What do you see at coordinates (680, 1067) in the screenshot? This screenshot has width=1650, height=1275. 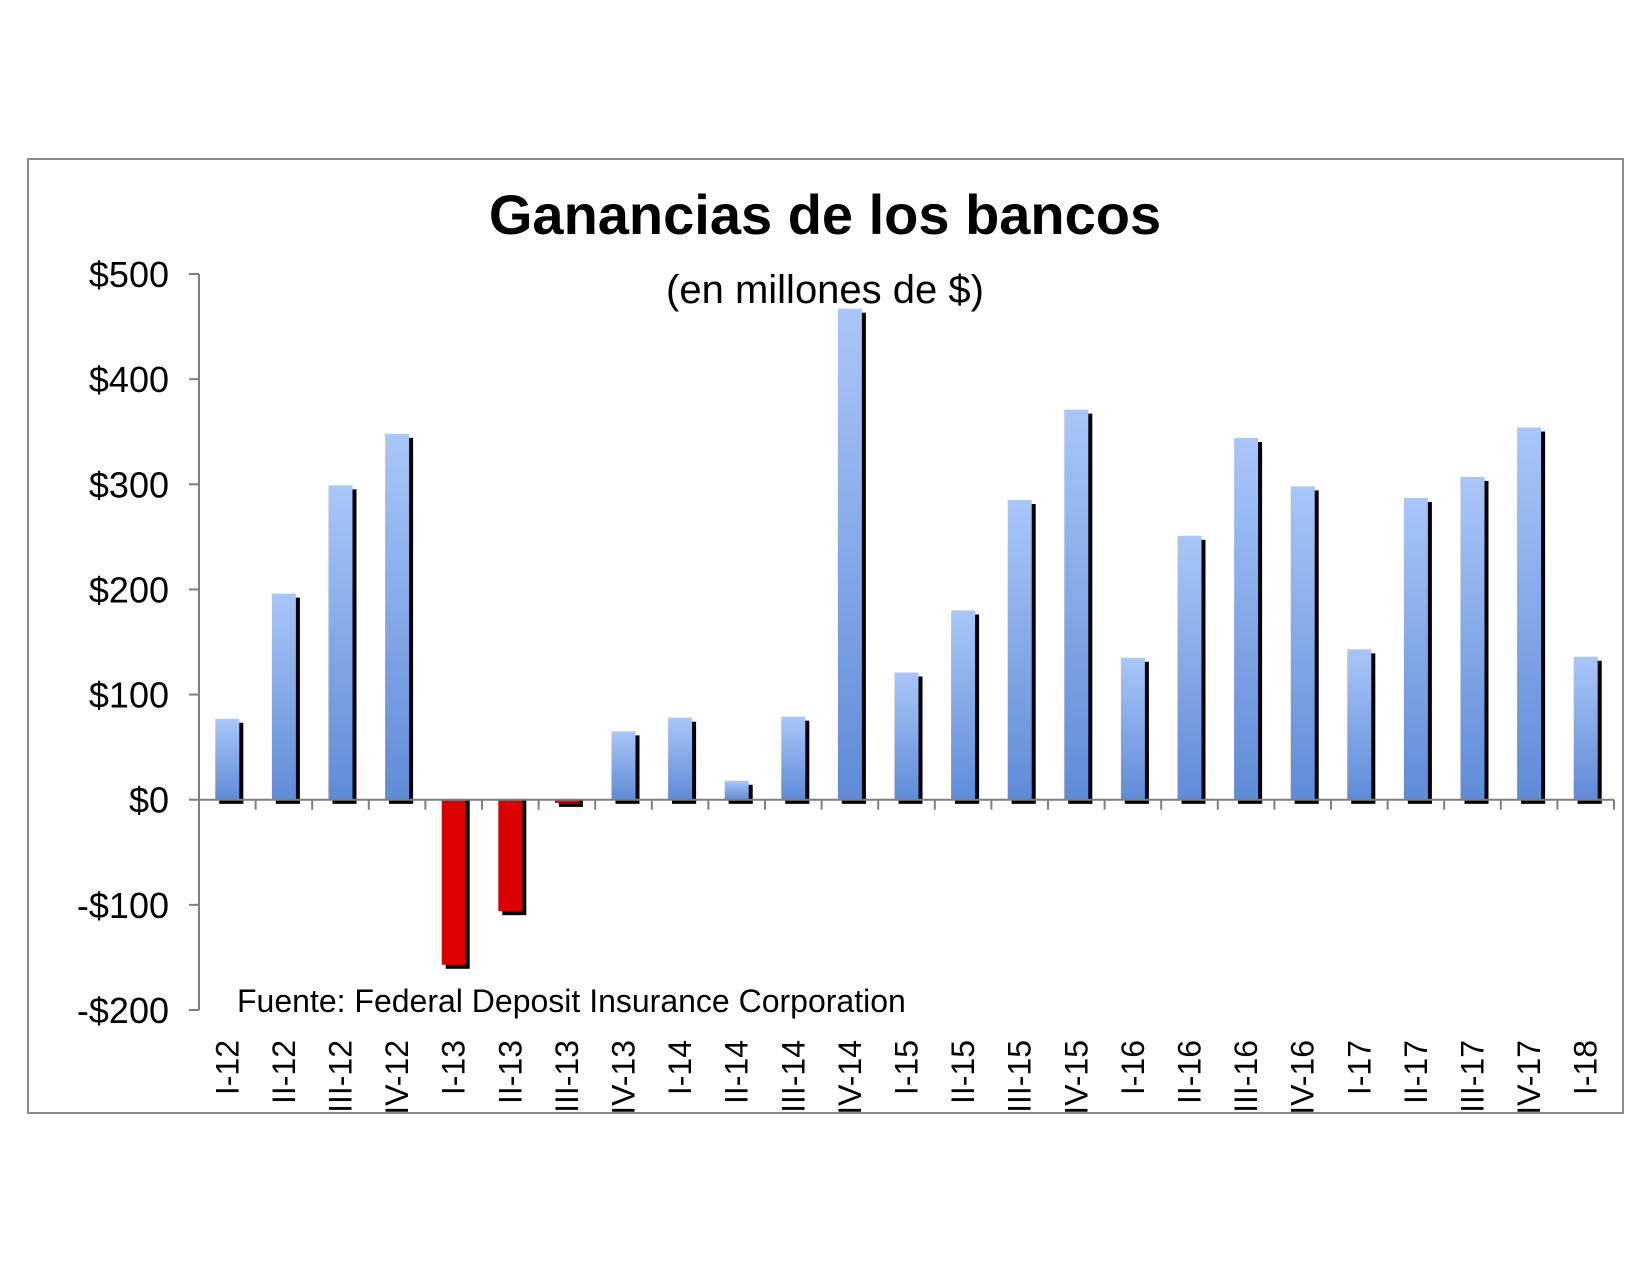 I see `x-tick-label: I-14` at bounding box center [680, 1067].